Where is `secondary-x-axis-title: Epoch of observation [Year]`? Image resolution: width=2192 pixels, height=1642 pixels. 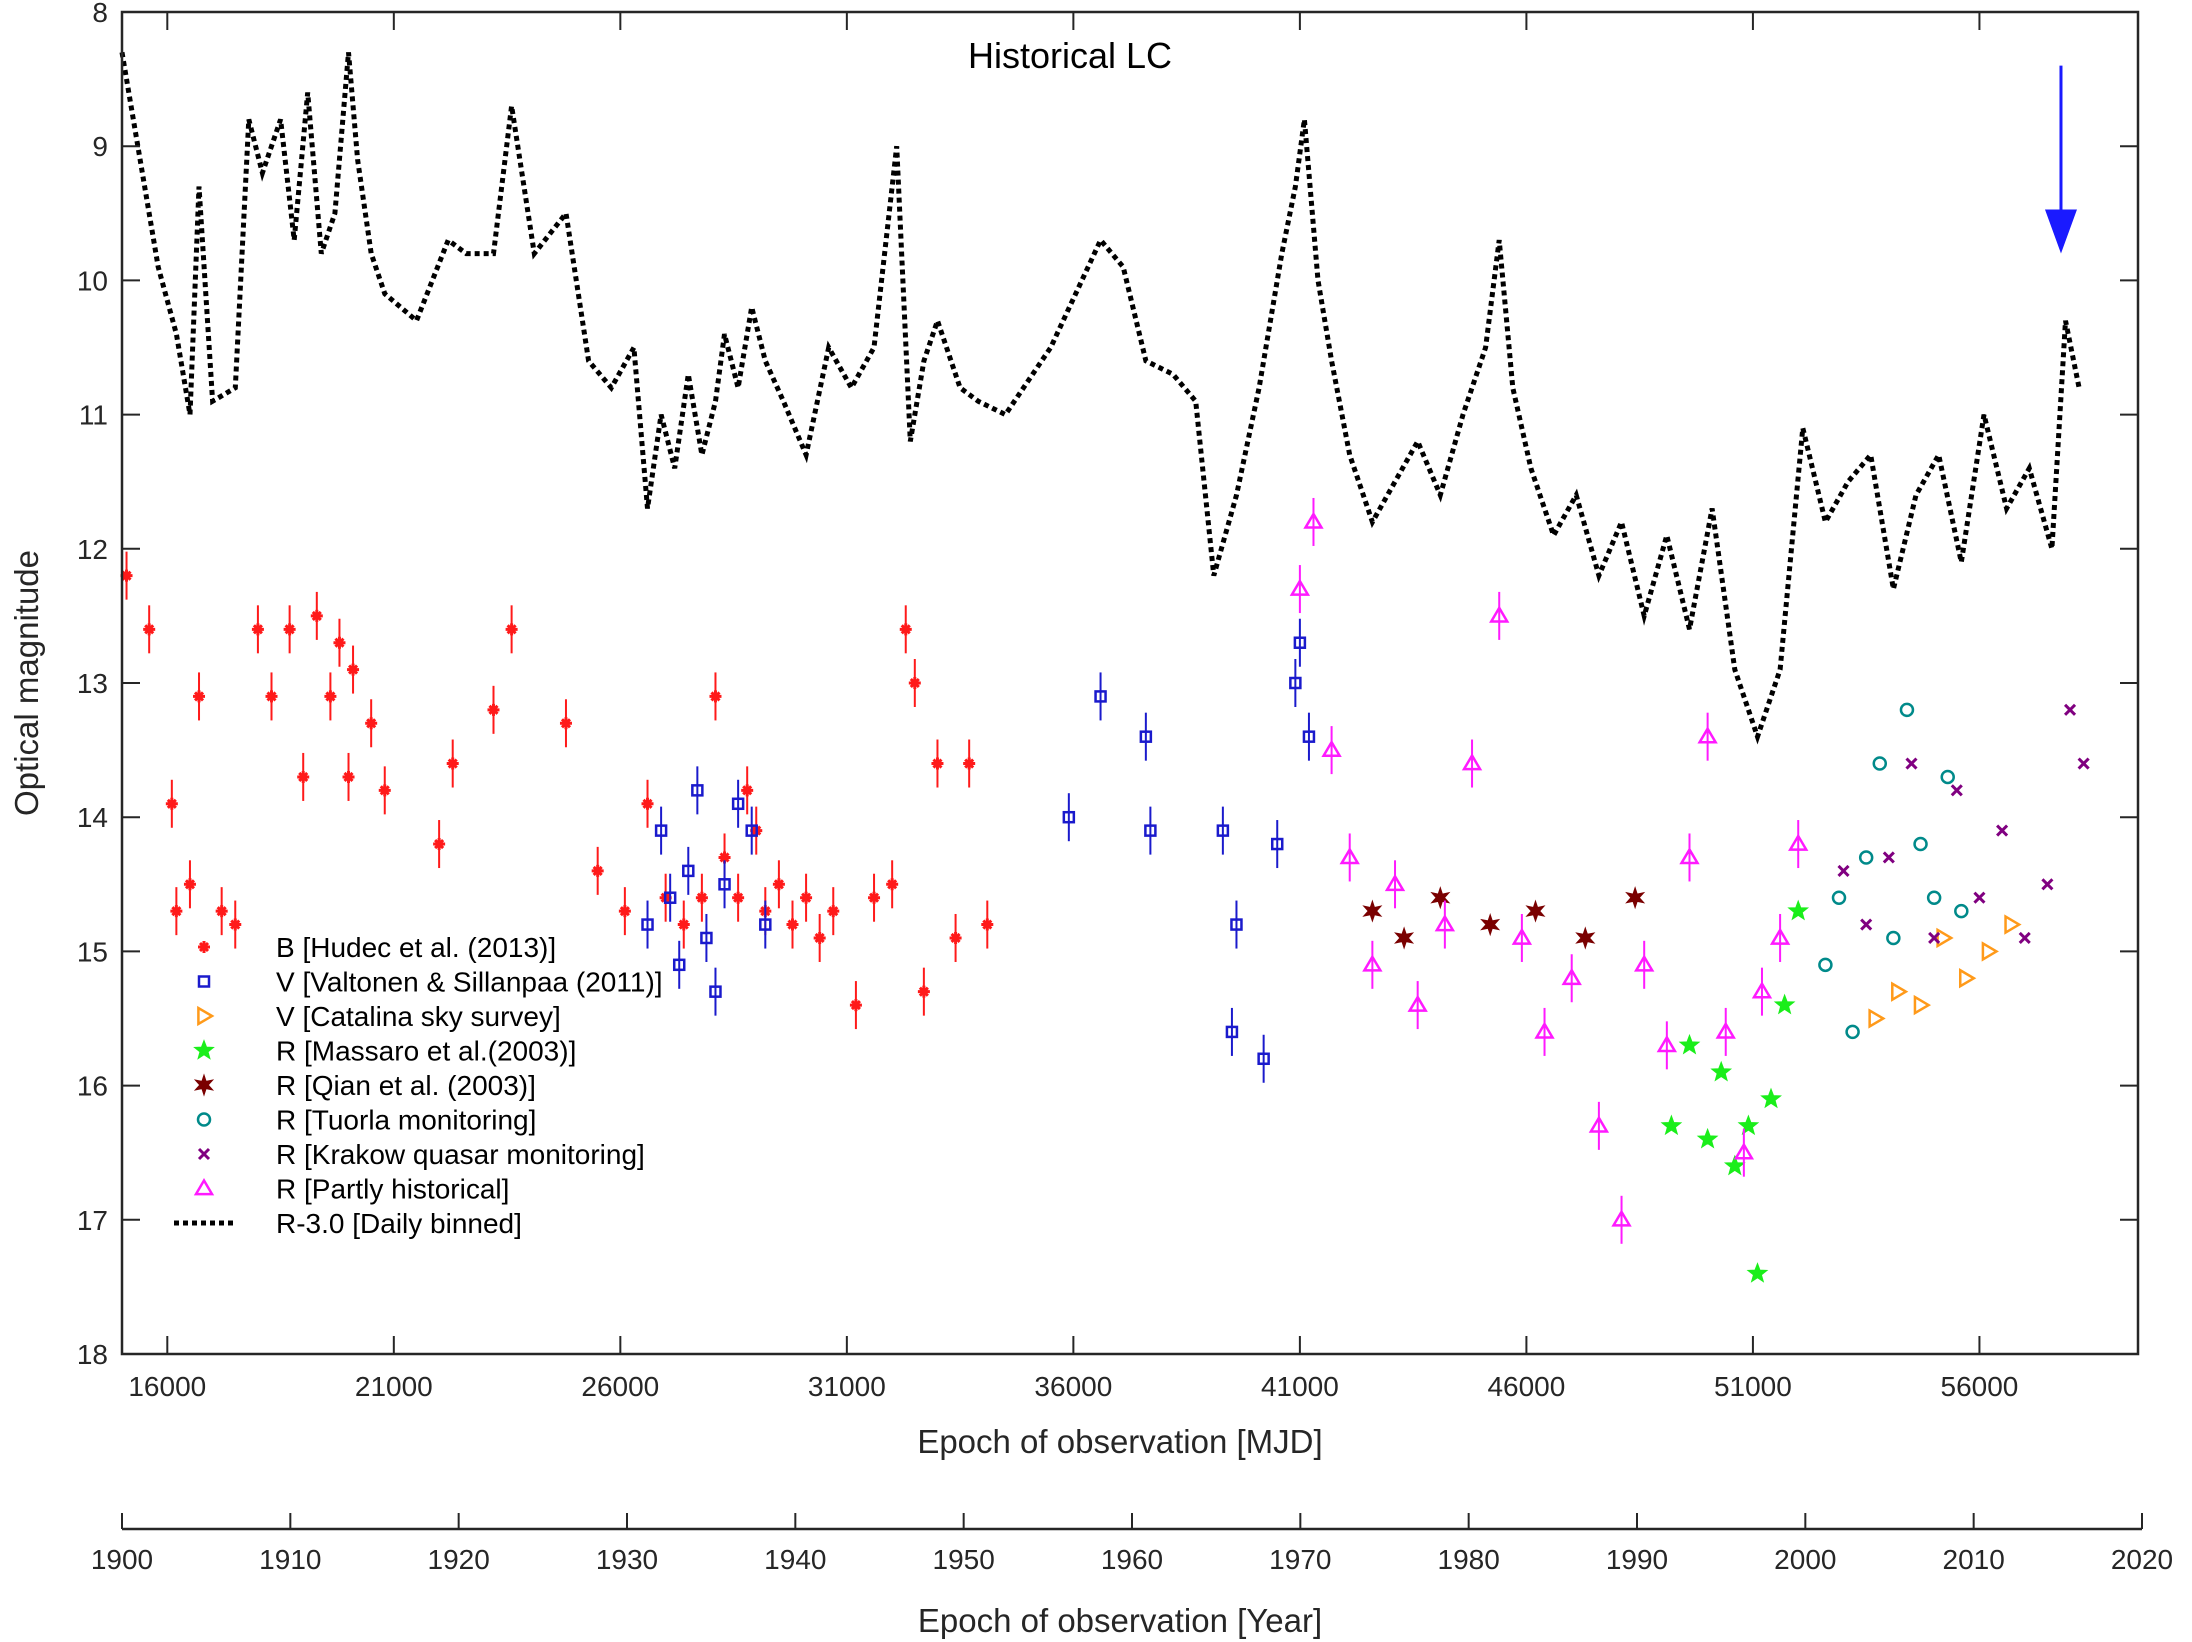 secondary-x-axis-title: Epoch of observation [Year] is located at coordinates (1120, 1620).